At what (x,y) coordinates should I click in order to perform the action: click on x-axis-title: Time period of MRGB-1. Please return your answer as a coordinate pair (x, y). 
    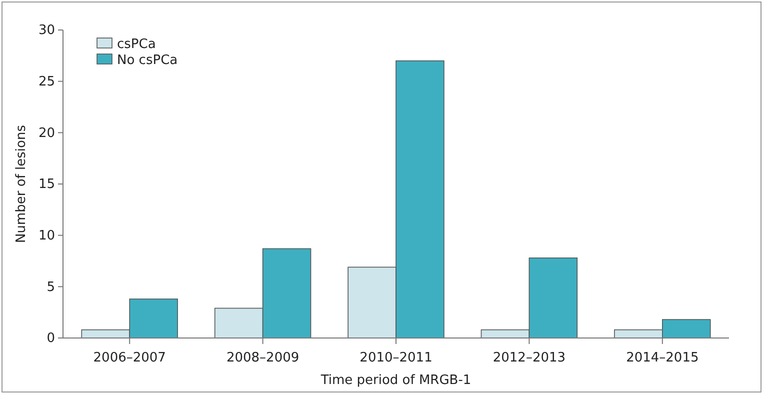
    Looking at the image, I should click on (396, 380).